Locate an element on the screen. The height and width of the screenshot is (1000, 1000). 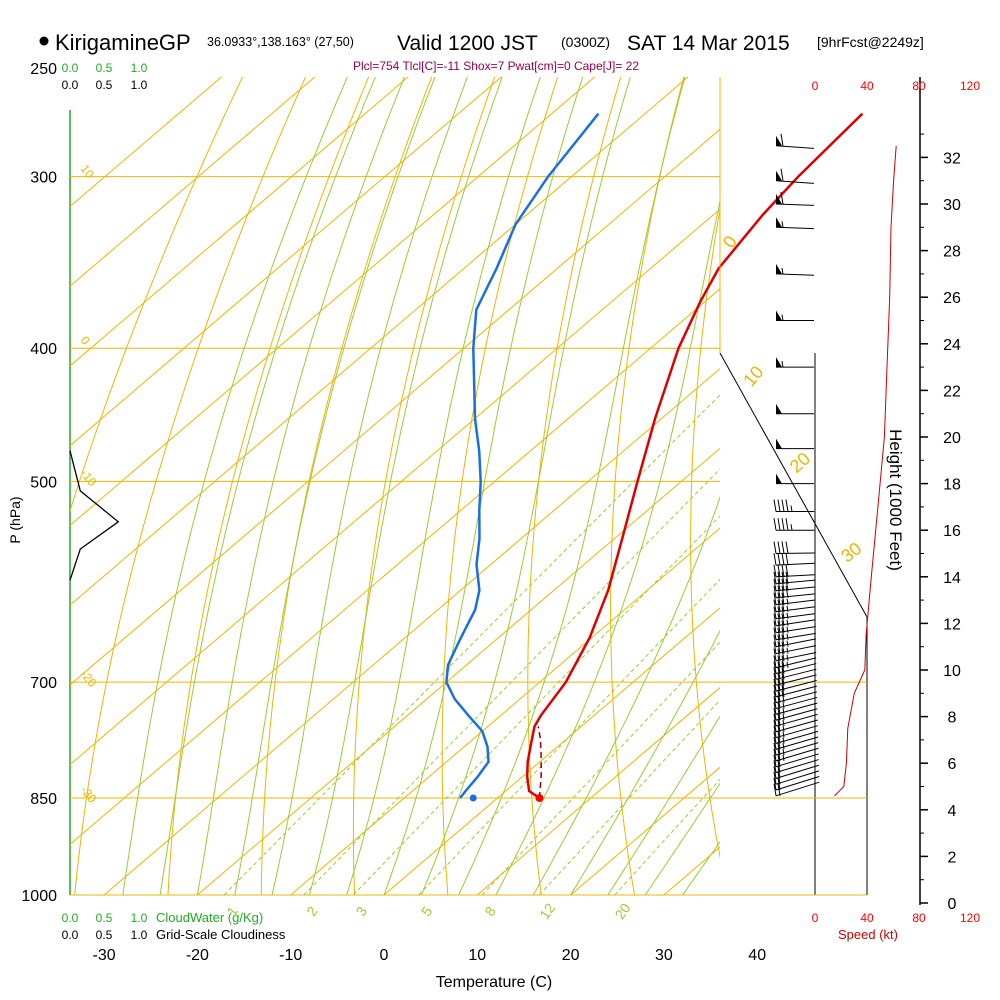
height-tick-label: 18 is located at coordinates (952, 485).